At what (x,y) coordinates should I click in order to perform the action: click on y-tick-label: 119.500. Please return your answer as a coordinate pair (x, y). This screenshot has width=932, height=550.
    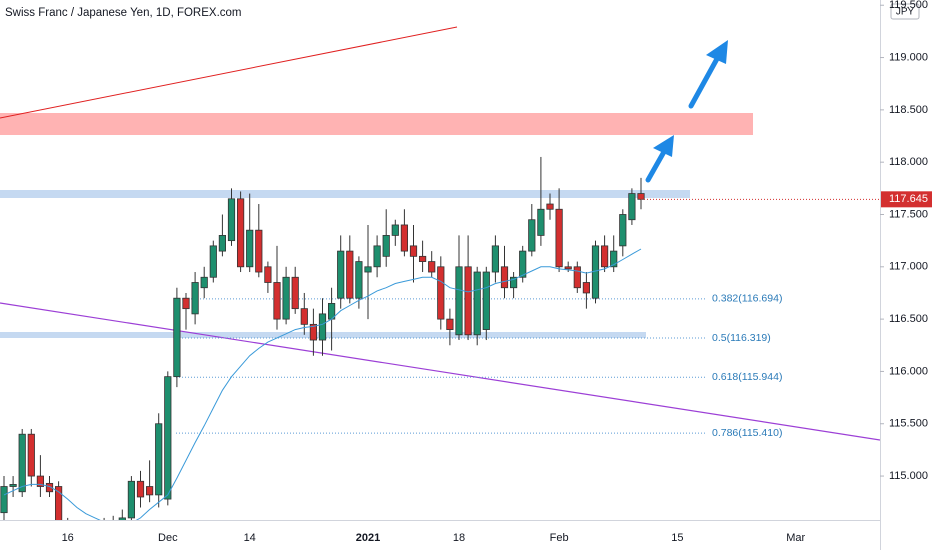
    Looking at the image, I should click on (908, 5).